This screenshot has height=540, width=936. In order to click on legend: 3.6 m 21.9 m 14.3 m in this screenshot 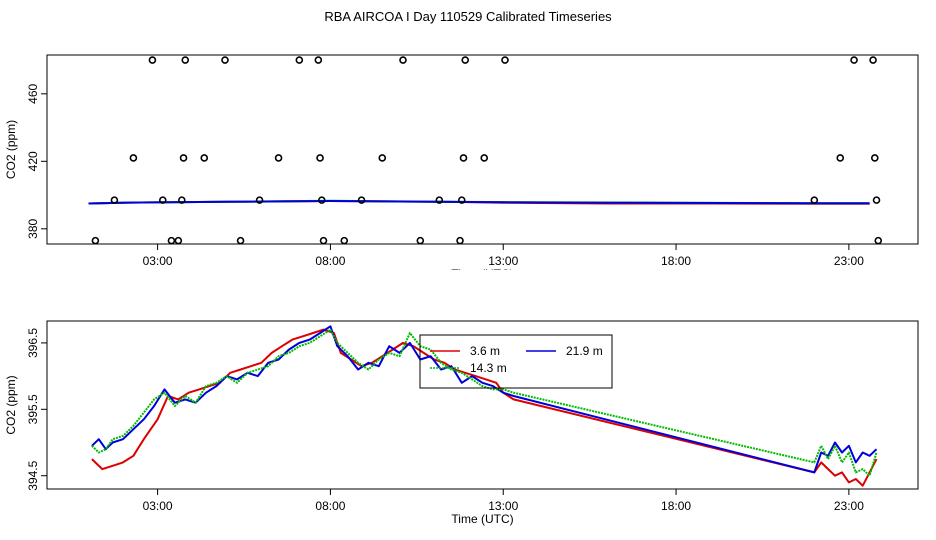, I will do `click(516, 361)`.